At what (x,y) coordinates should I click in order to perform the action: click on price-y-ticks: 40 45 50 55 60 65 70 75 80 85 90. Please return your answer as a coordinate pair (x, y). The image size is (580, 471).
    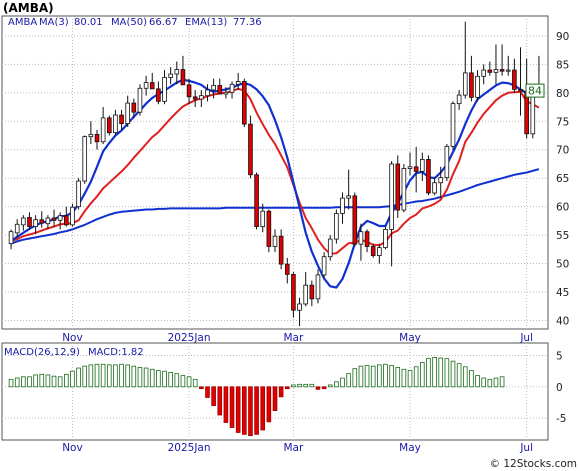
    Looking at the image, I should click on (562, 179).